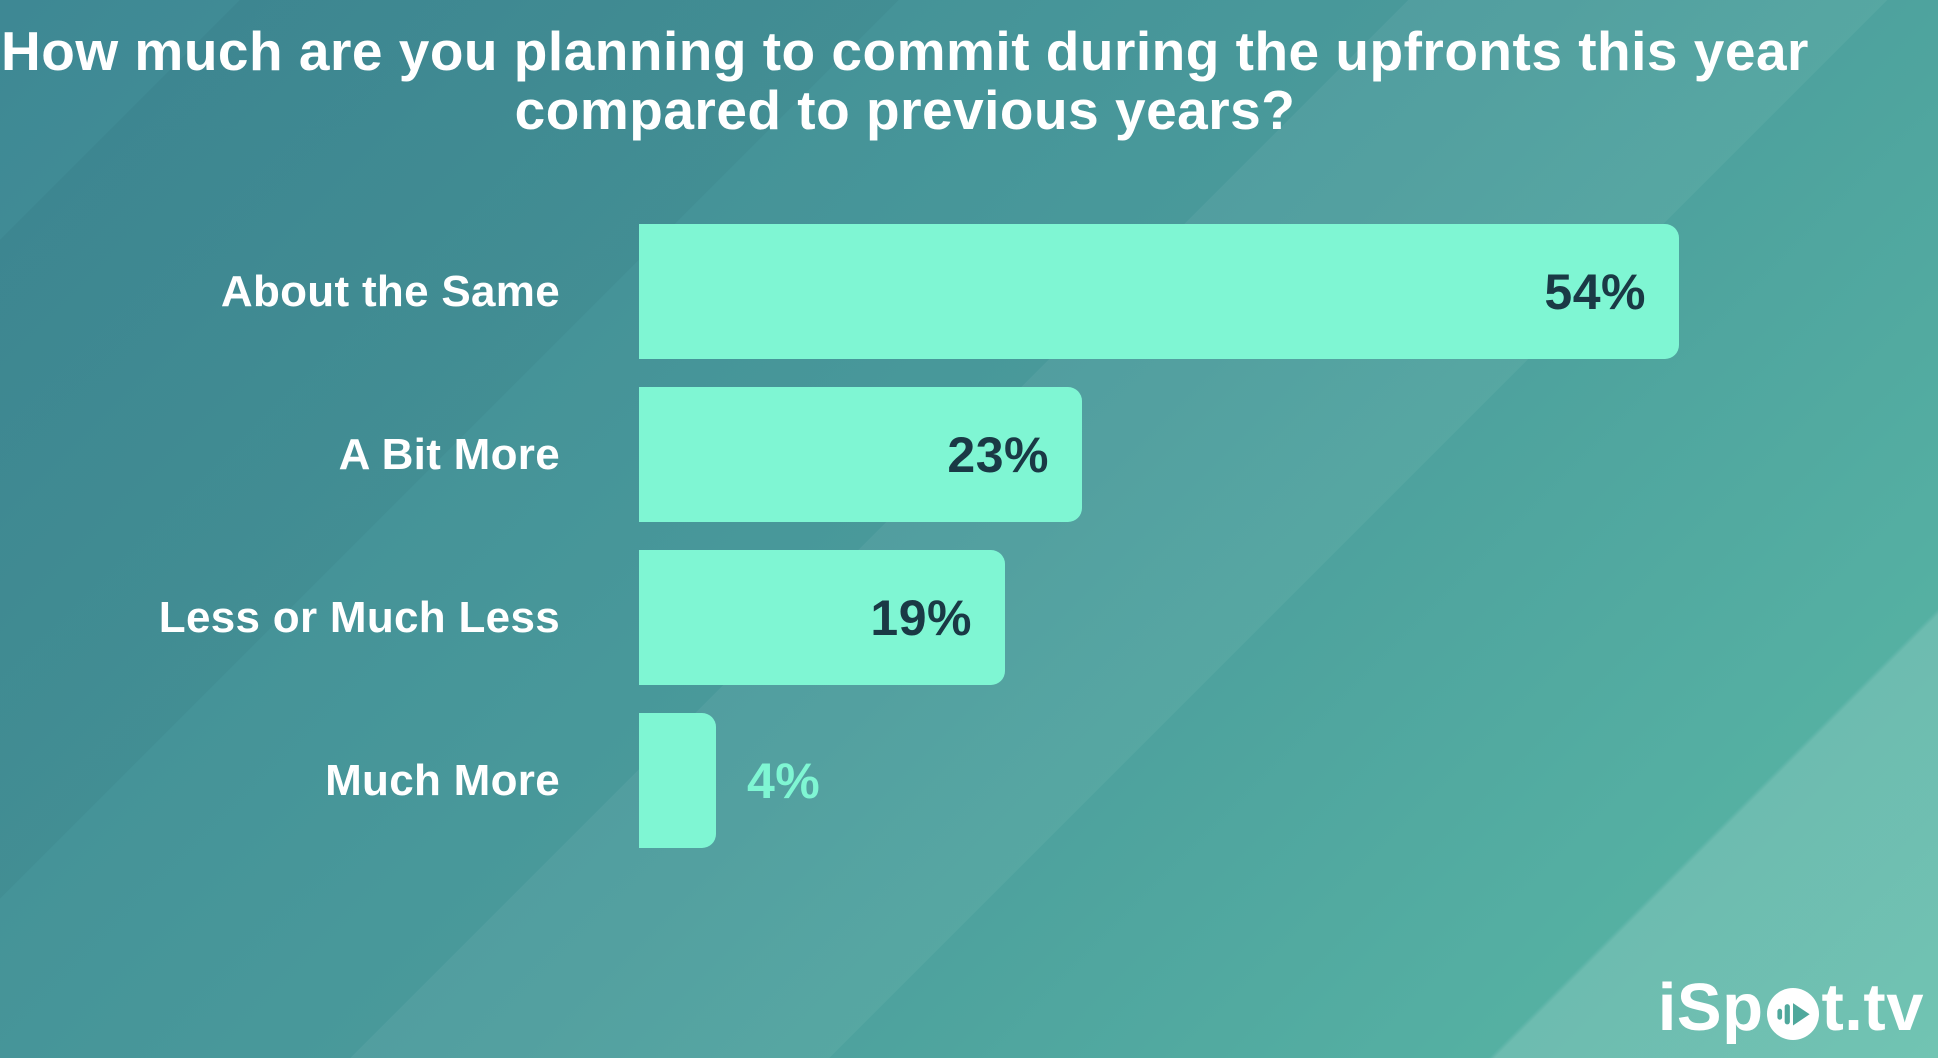 This screenshot has width=1938, height=1058. What do you see at coordinates (449, 454) in the screenshot?
I see `category-label: A Bit More` at bounding box center [449, 454].